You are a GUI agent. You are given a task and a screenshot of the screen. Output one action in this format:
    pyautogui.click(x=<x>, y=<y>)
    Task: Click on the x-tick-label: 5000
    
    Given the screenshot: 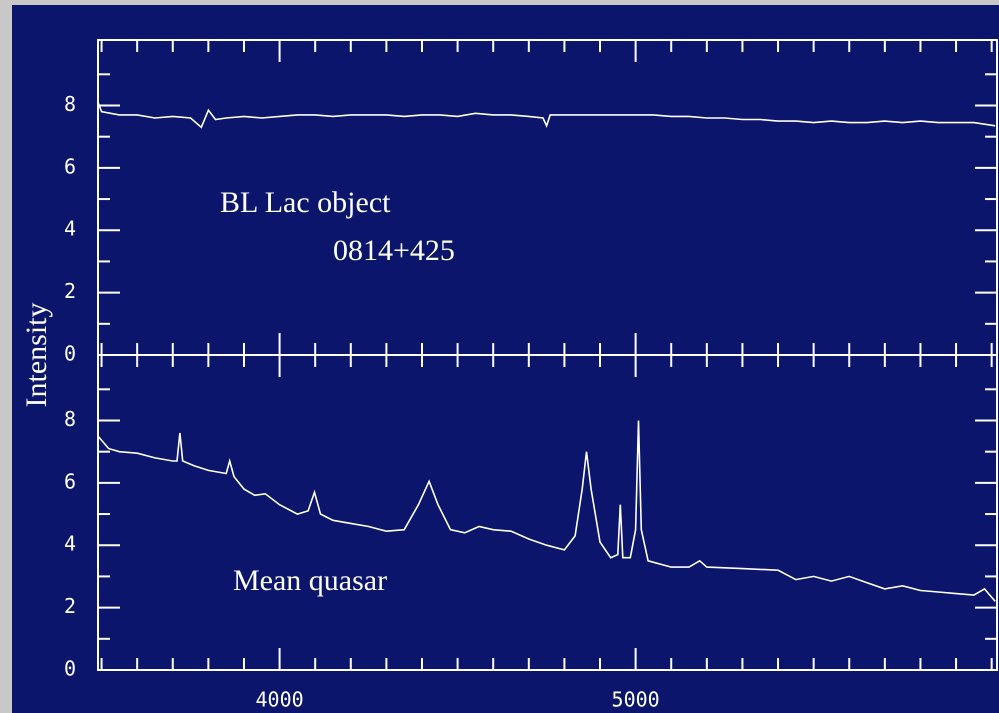 What is the action you would take?
    pyautogui.click(x=636, y=700)
    